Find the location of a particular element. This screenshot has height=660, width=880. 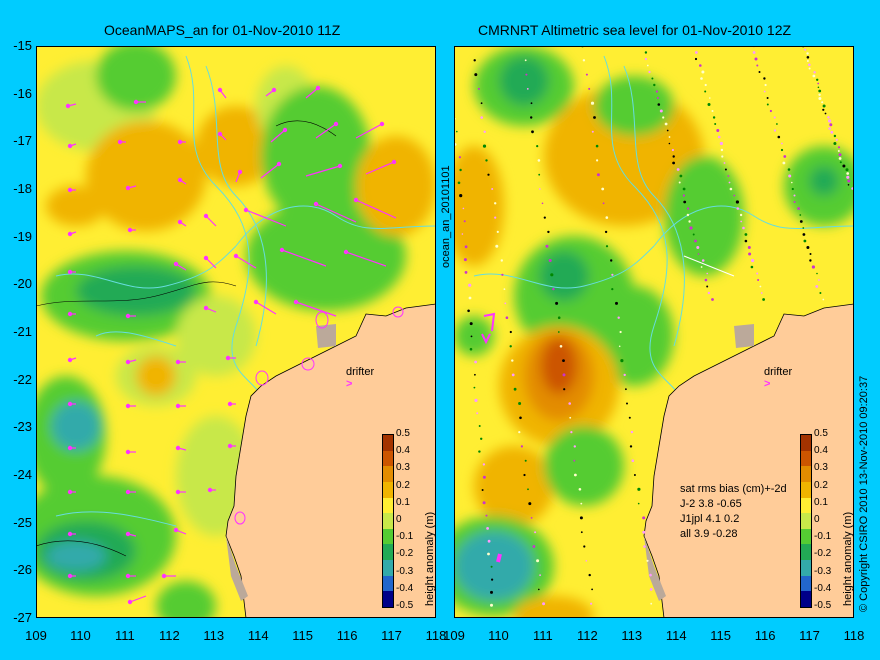

left-drifter-label: drifter is located at coordinates (360, 372).